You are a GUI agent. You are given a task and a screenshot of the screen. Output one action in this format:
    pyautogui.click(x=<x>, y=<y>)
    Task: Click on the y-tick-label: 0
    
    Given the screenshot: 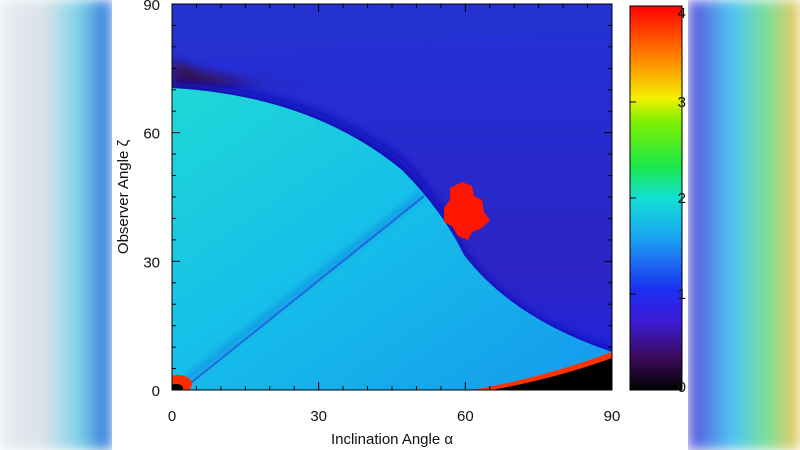 What is the action you would take?
    pyautogui.click(x=156, y=391)
    